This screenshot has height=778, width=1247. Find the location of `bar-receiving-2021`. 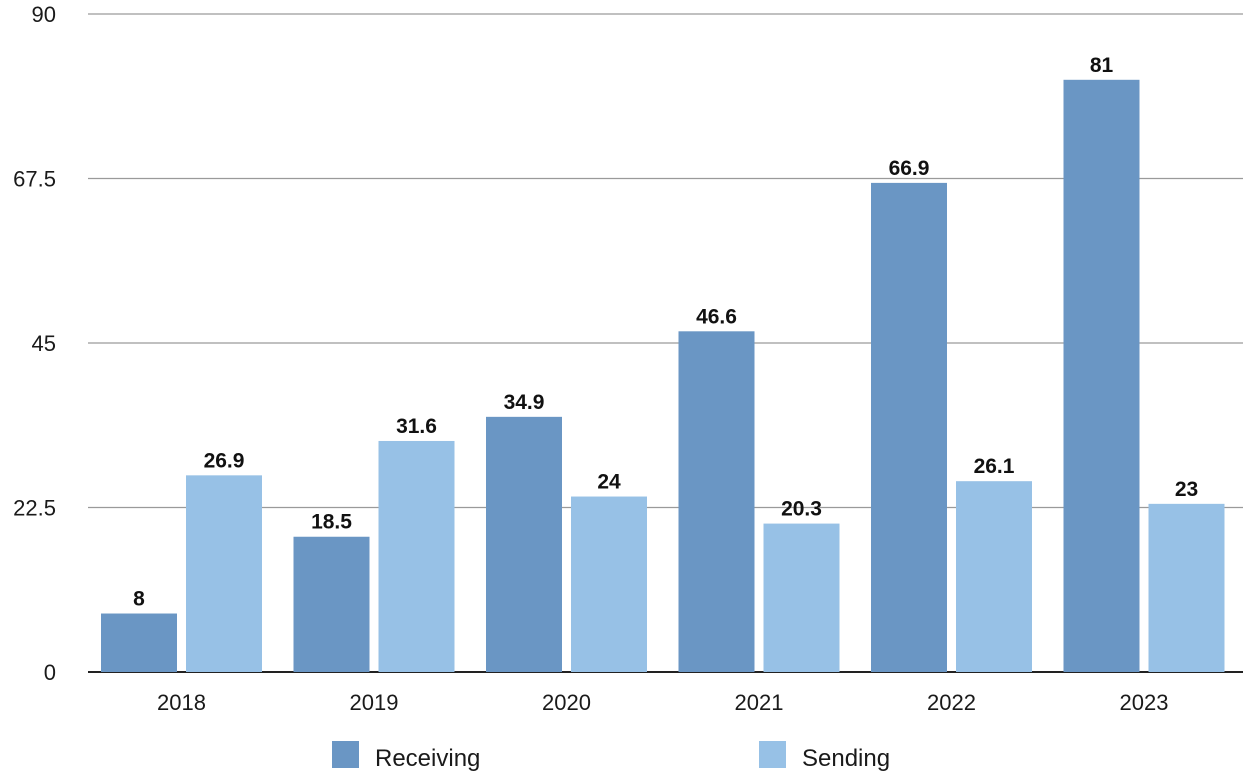

bar-receiving-2021 is located at coordinates (716, 501).